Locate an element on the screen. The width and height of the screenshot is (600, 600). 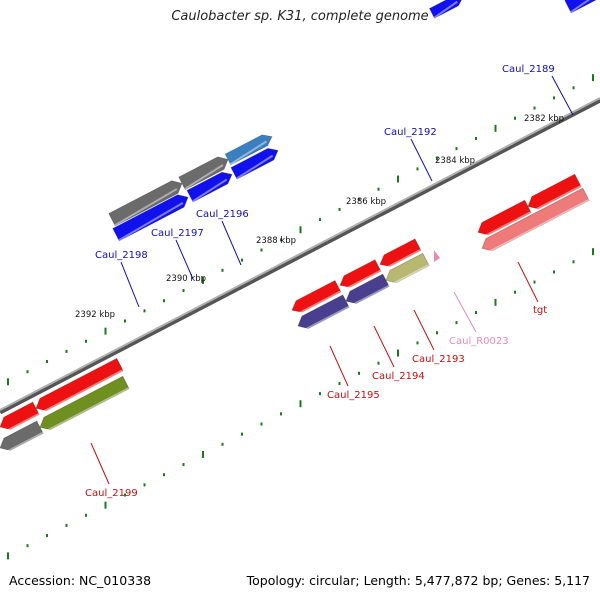
scale-label: 2384 kbp is located at coordinates (455, 161).